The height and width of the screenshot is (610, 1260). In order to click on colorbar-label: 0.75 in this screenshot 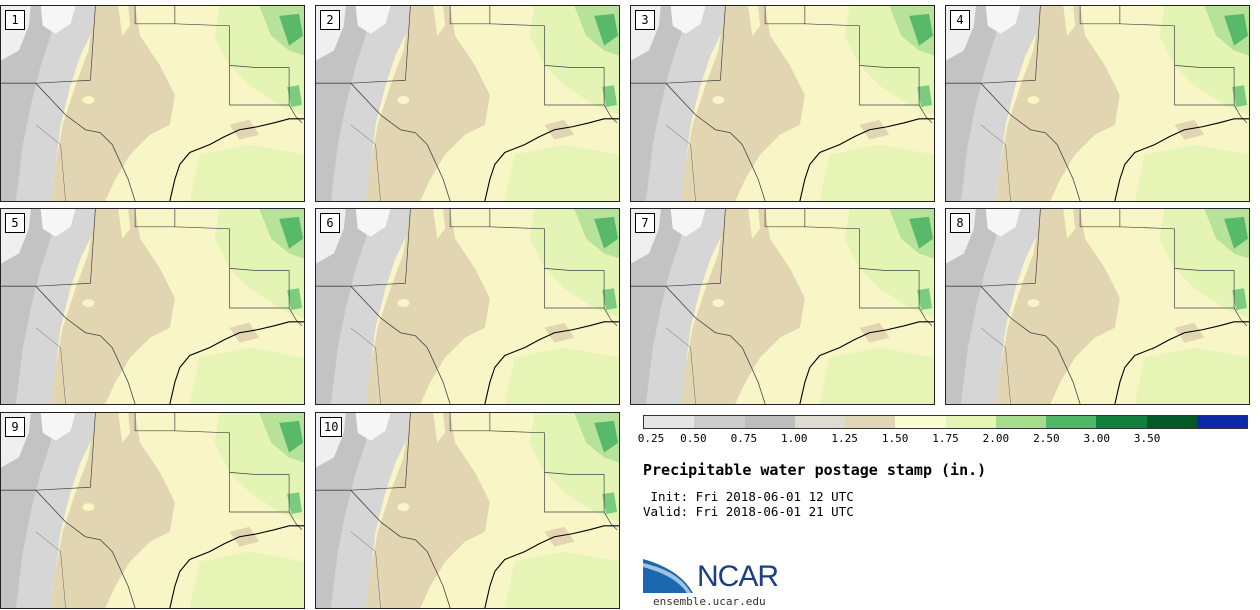, I will do `click(744, 438)`.